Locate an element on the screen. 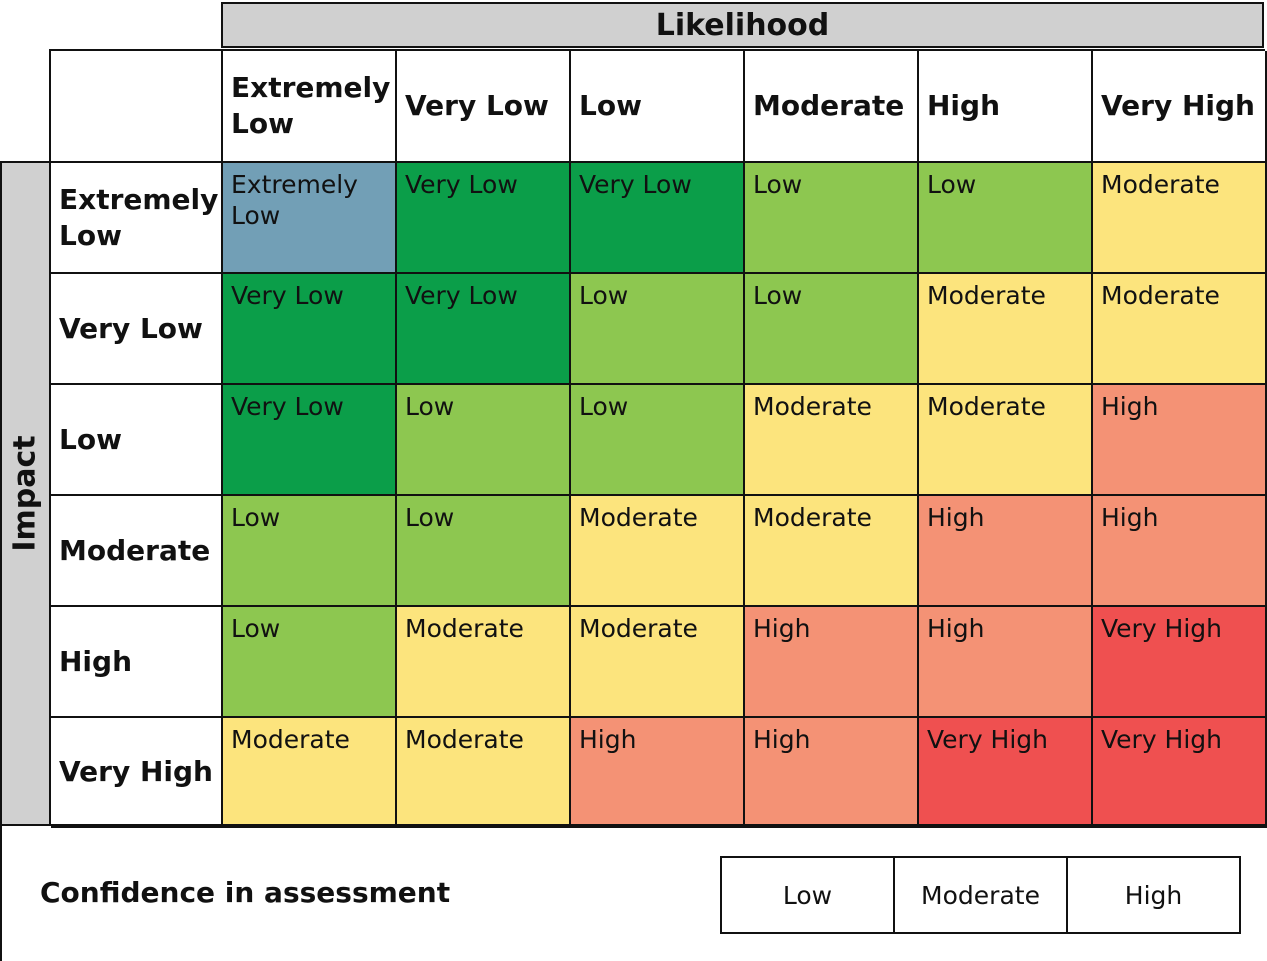 This screenshot has height=961, width=1267. confidence-option-moderate: Moderate is located at coordinates (981, 895).